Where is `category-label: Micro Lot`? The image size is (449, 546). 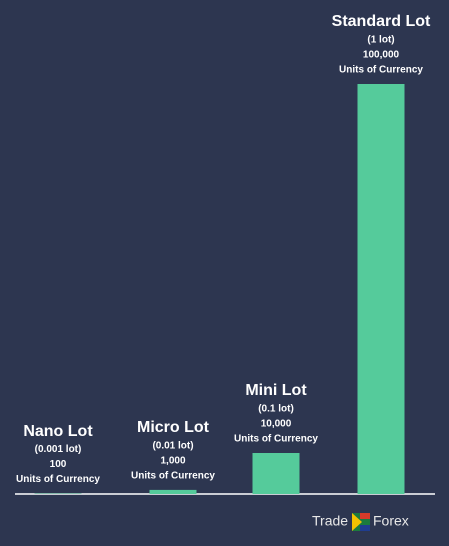 category-label: Micro Lot is located at coordinates (173, 427).